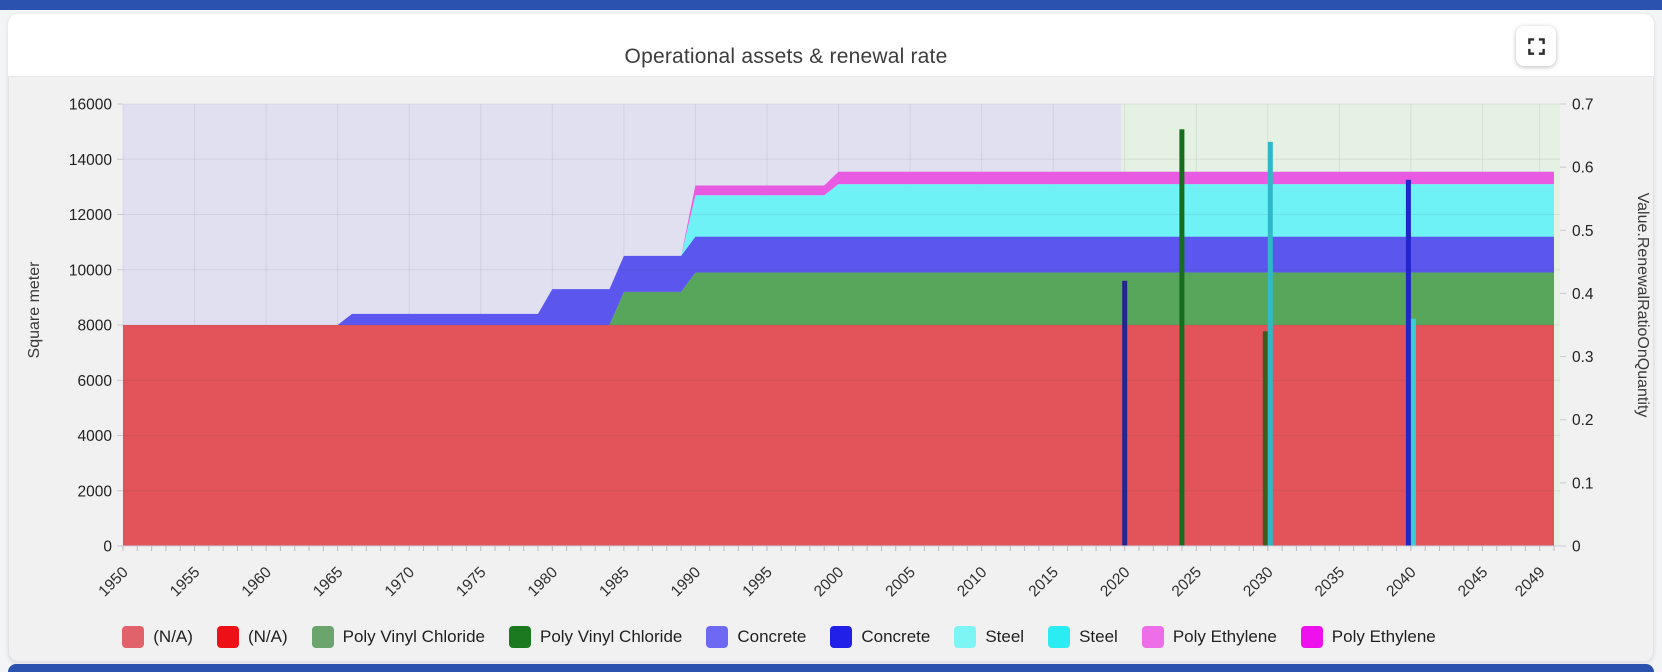  Describe the element at coordinates (972, 582) in the screenshot. I see `x-tick-label: 2010` at that location.